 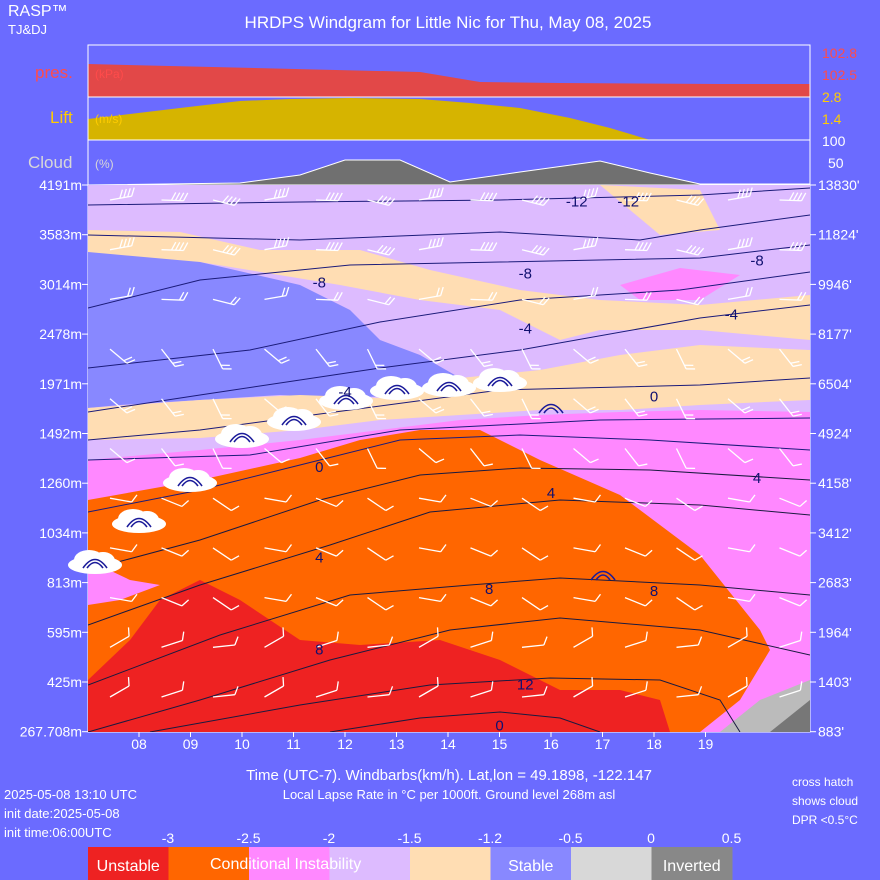 What do you see at coordinates (525, 685) in the screenshot?
I see `isotherm-label: 12` at bounding box center [525, 685].